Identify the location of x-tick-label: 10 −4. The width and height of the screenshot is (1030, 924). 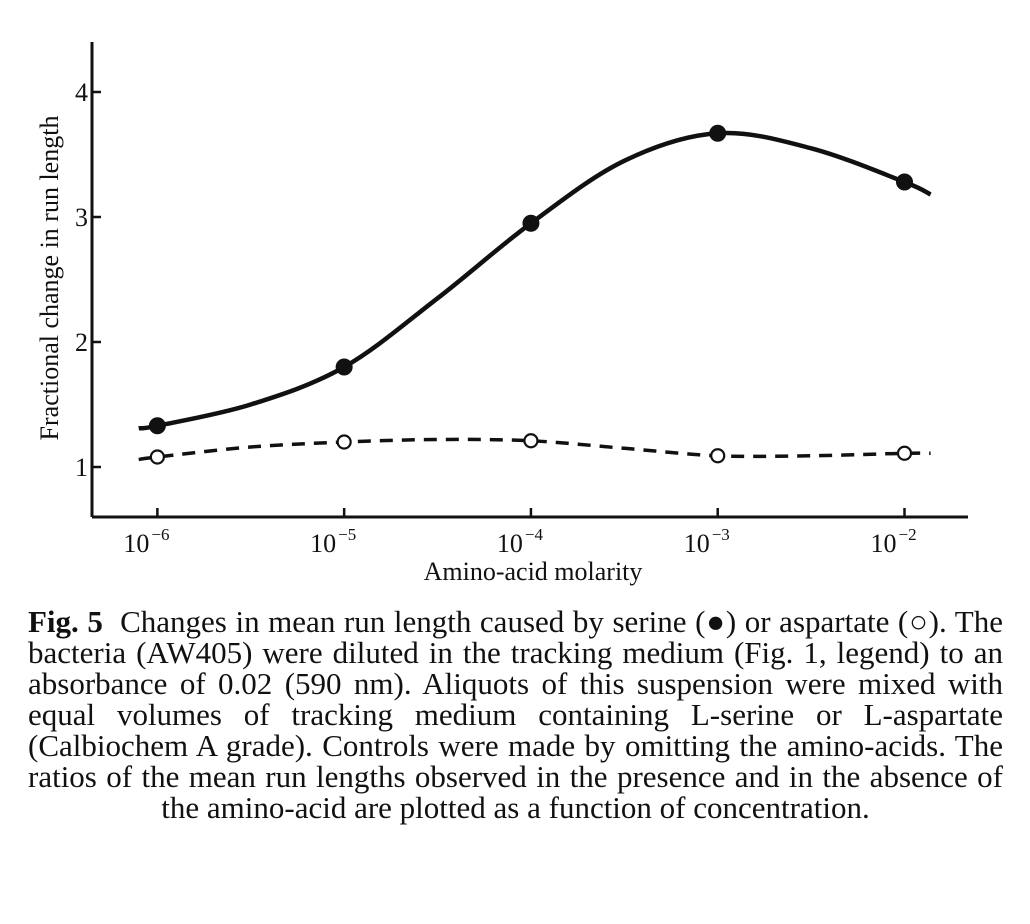
(520, 541).